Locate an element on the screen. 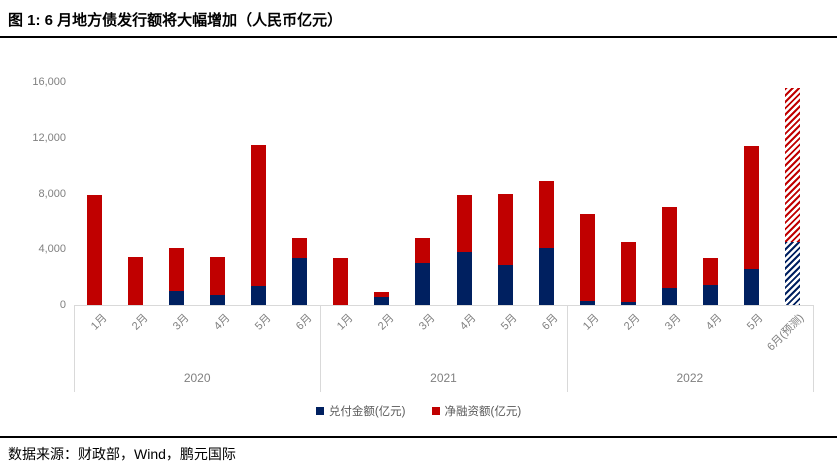 The height and width of the screenshot is (470, 837). y-axis-tick-label: 12,000 is located at coordinates (49, 137).